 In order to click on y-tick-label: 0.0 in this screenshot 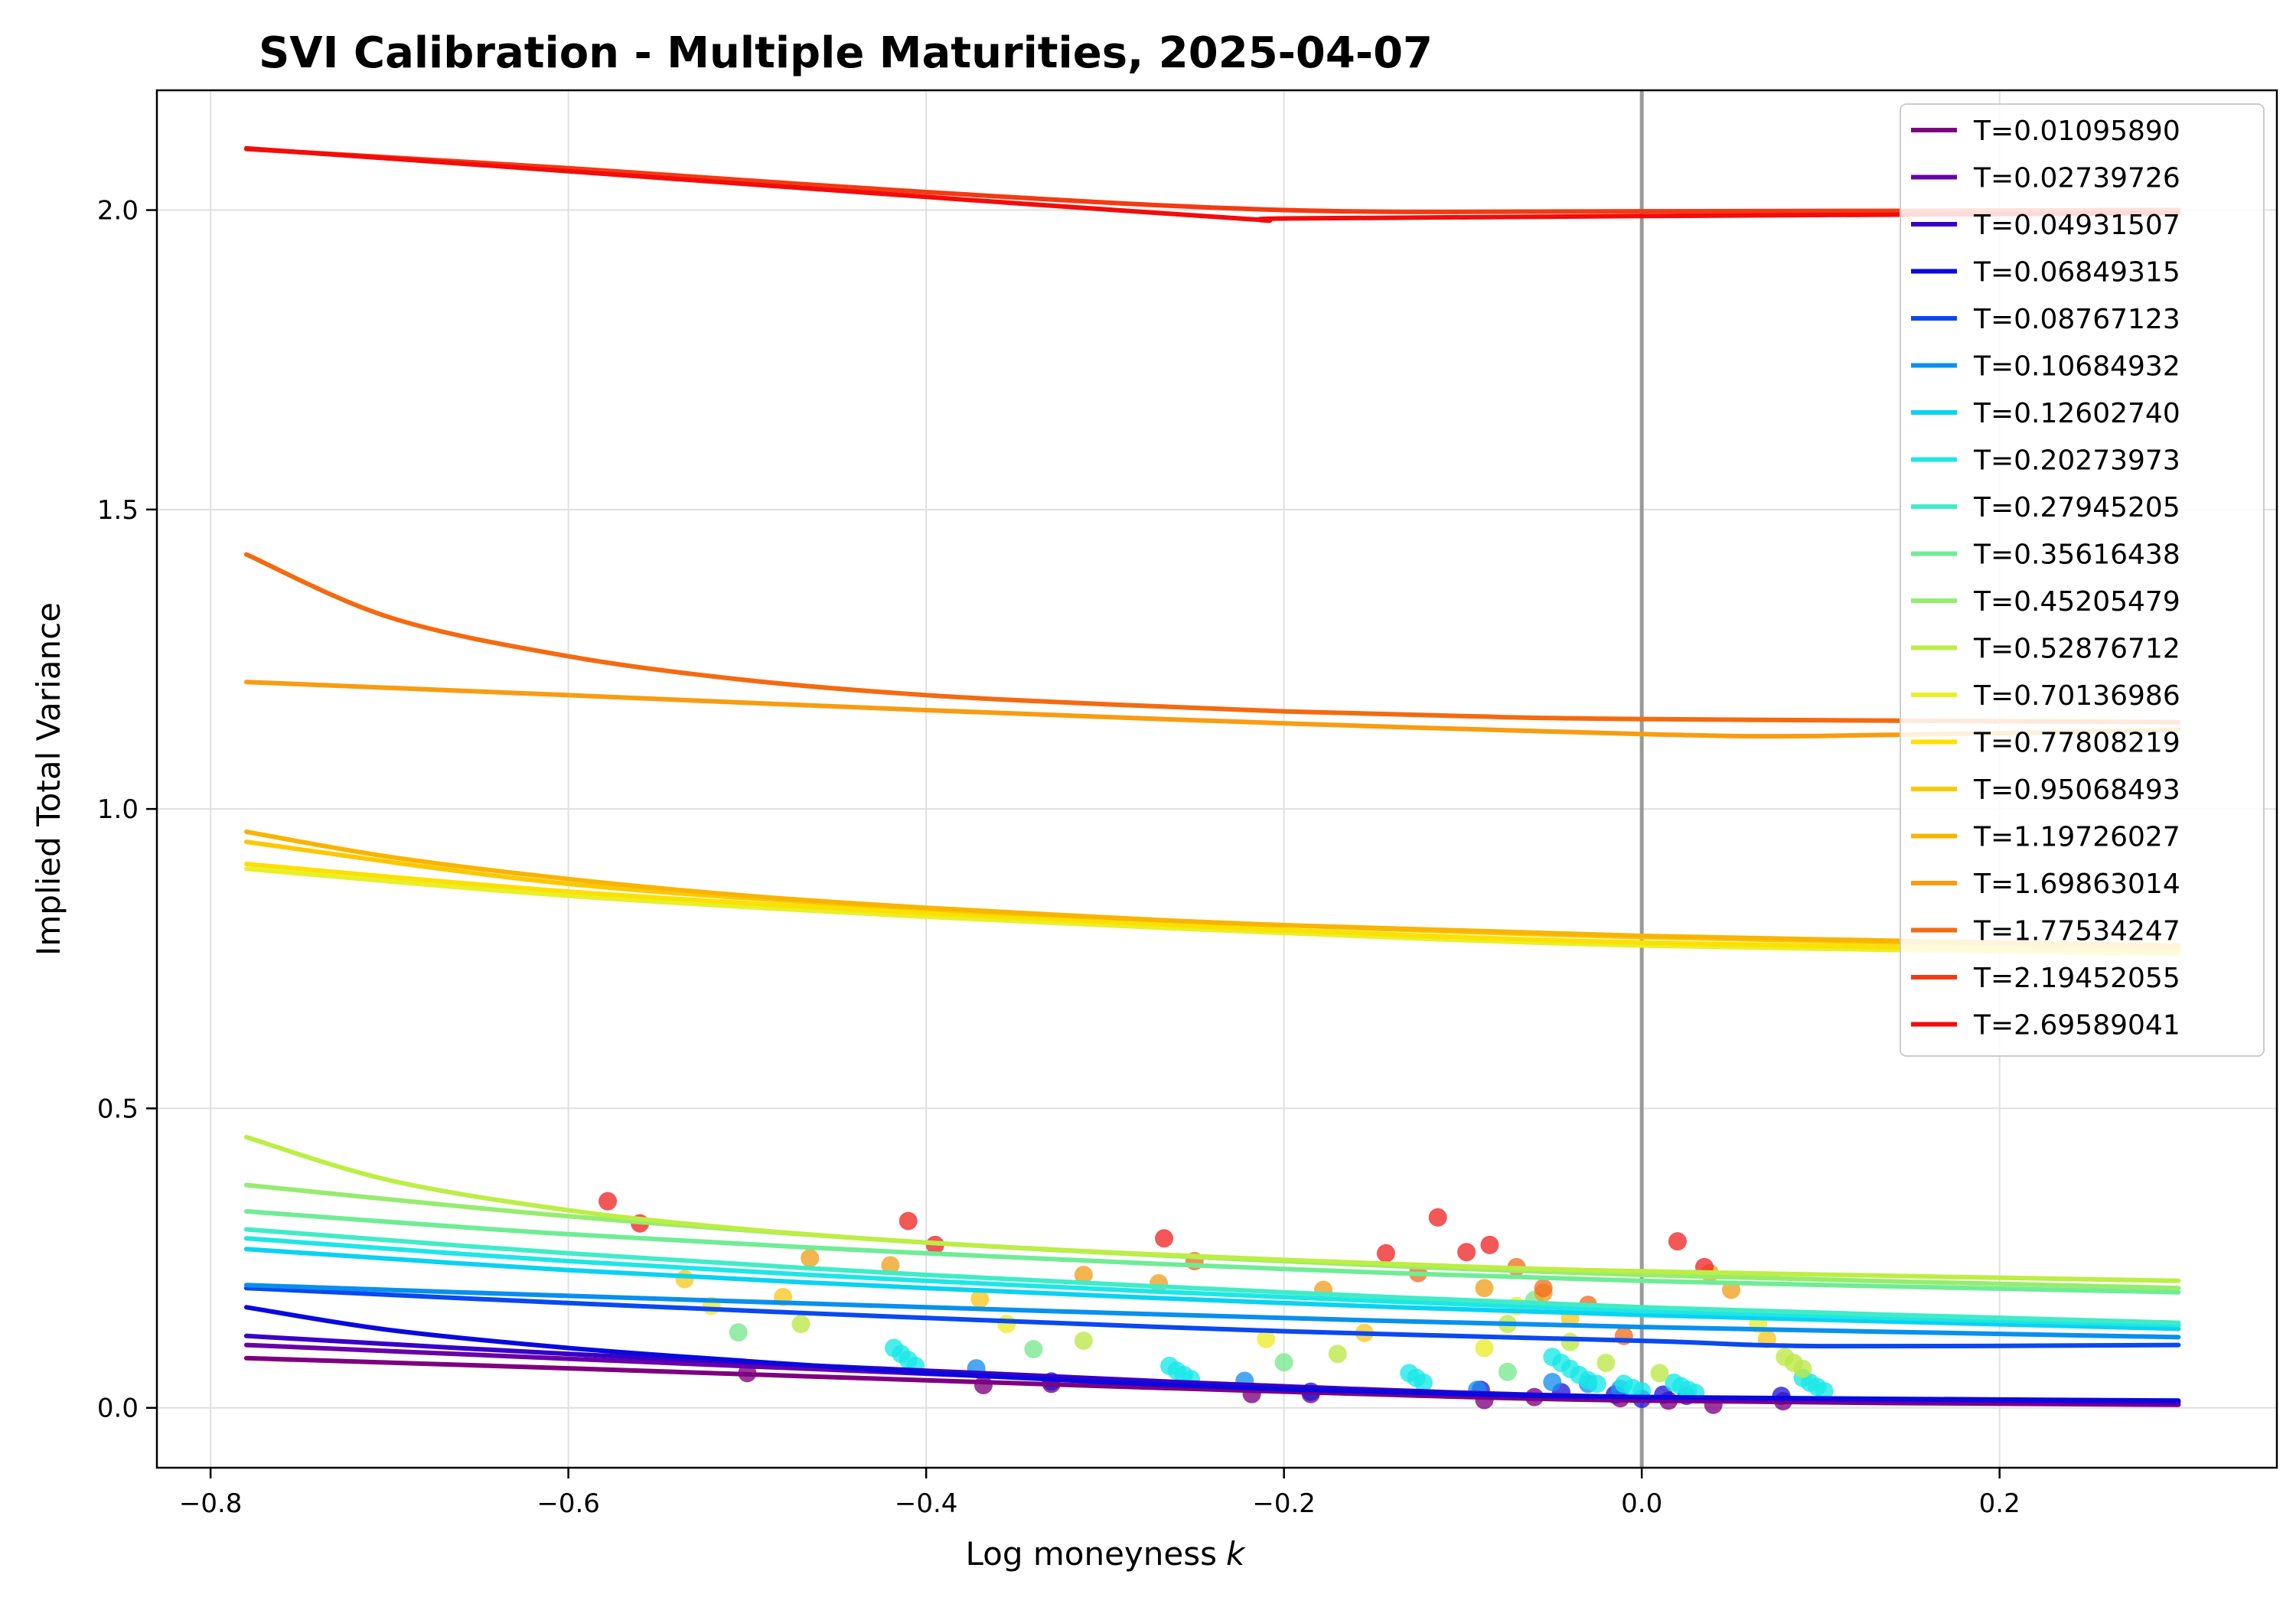, I will do `click(118, 1408)`.